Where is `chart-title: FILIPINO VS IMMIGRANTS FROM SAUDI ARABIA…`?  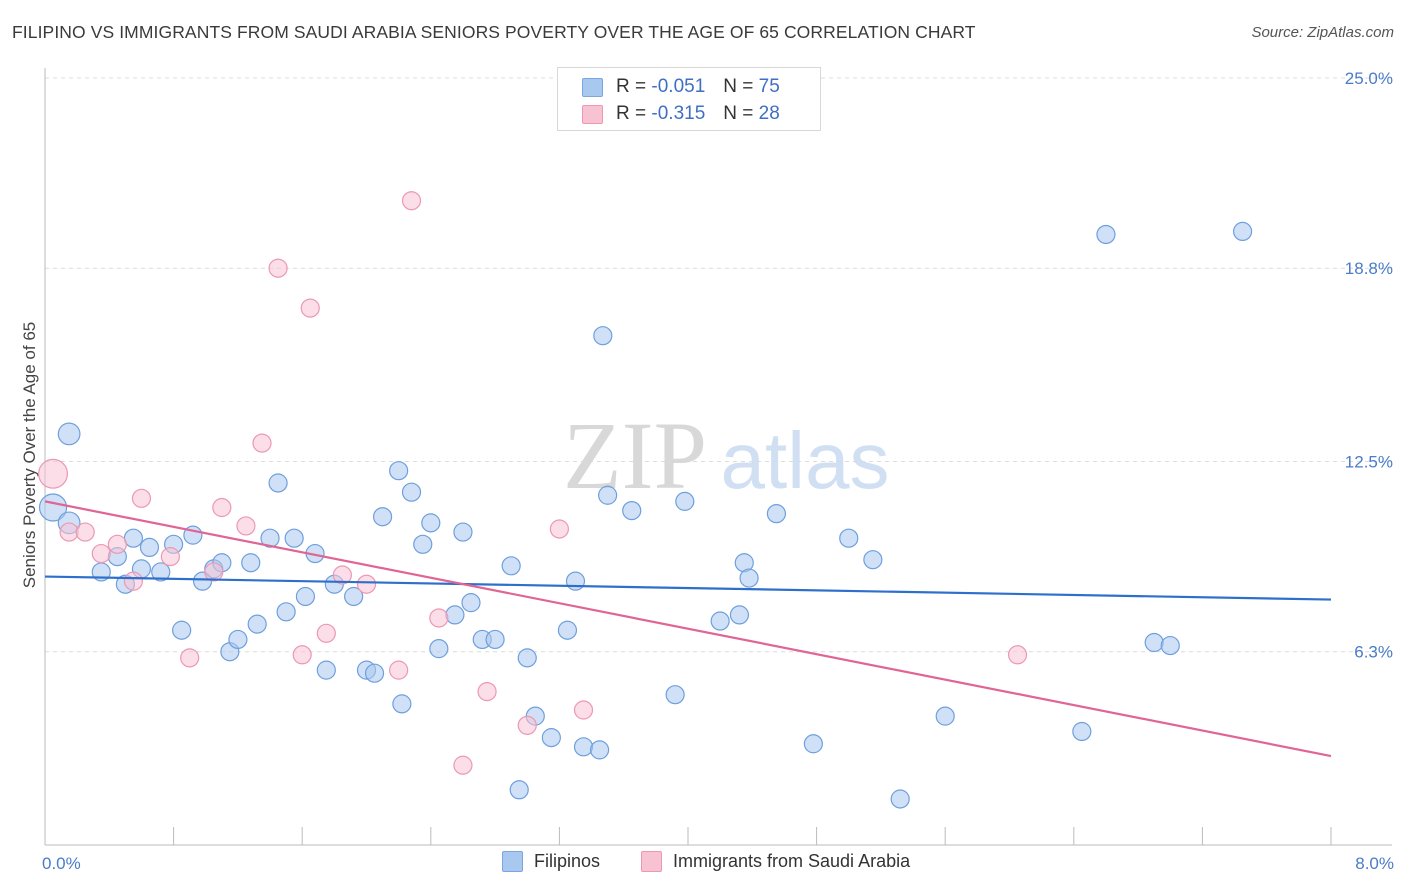 chart-title: FILIPINO VS IMMIGRANTS FROM SAUDI ARABIA… is located at coordinates (494, 32).